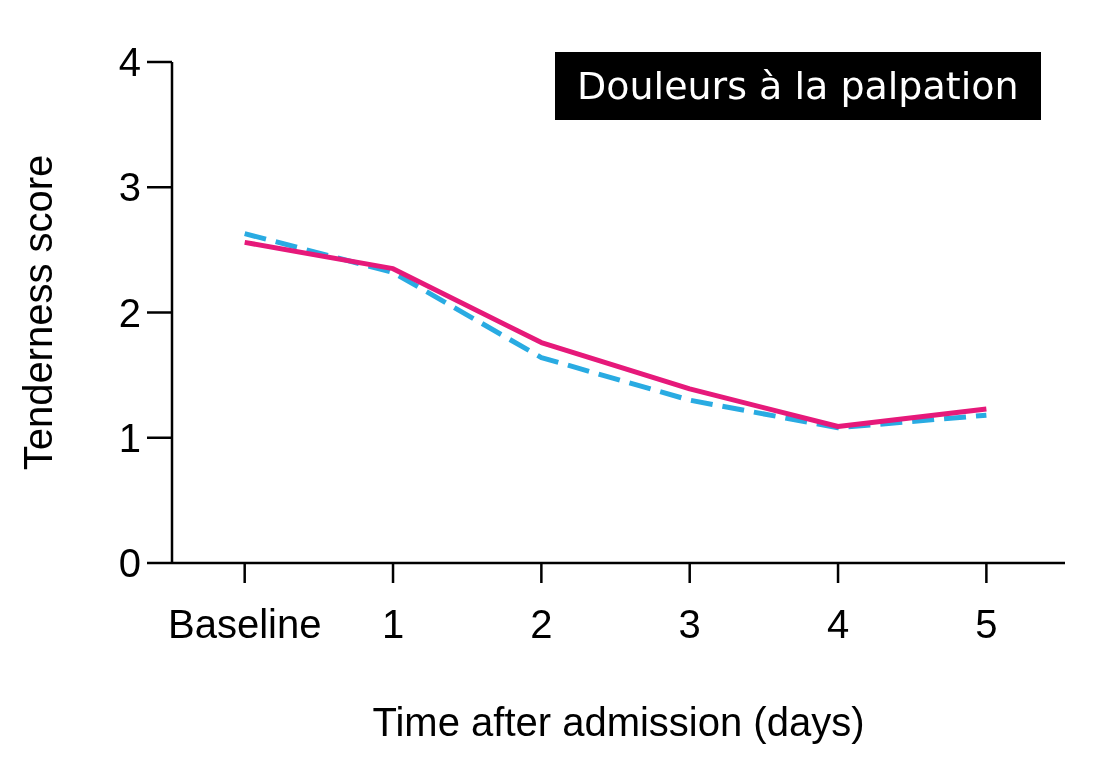 The height and width of the screenshot is (777, 1099). What do you see at coordinates (129, 437) in the screenshot?
I see `y-tick-label: 1` at bounding box center [129, 437].